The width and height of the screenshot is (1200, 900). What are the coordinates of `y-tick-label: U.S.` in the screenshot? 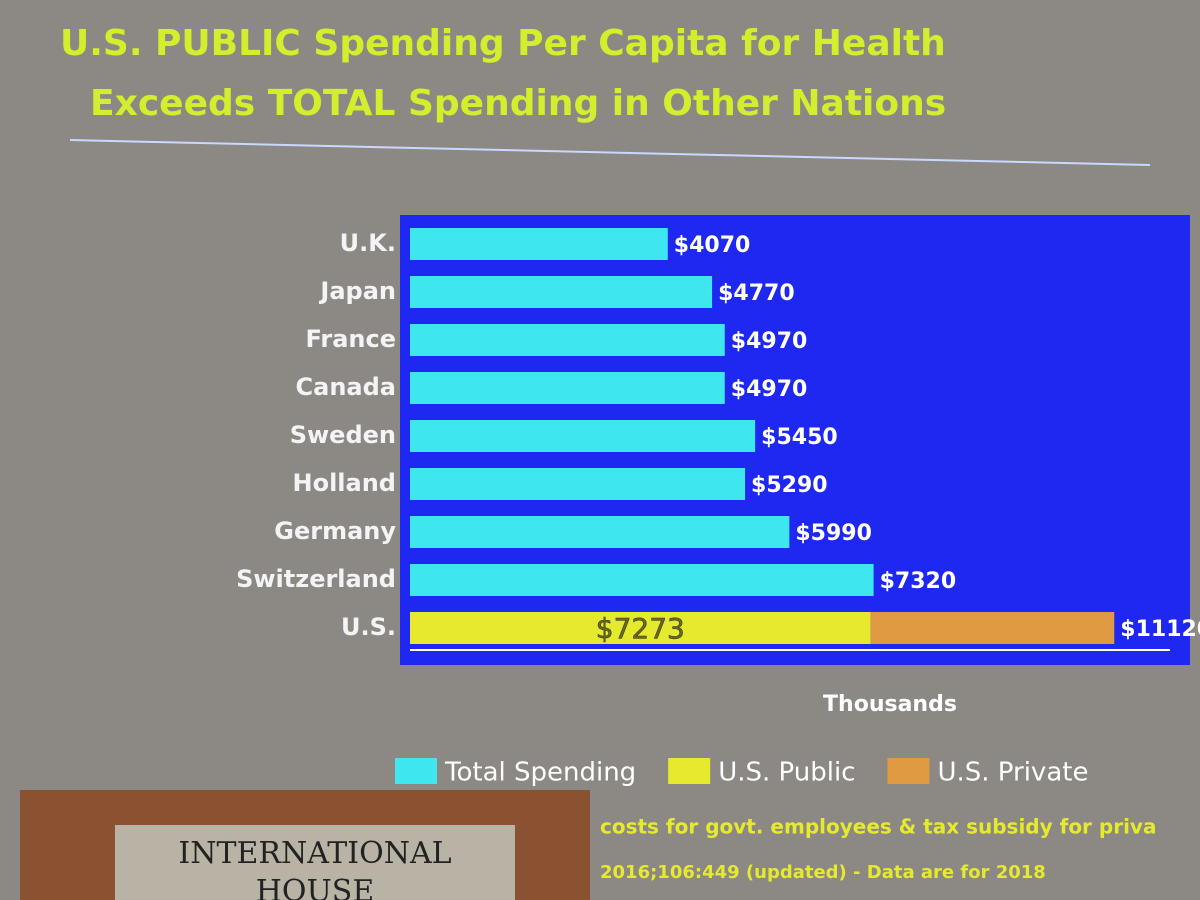 It's located at (368, 627).